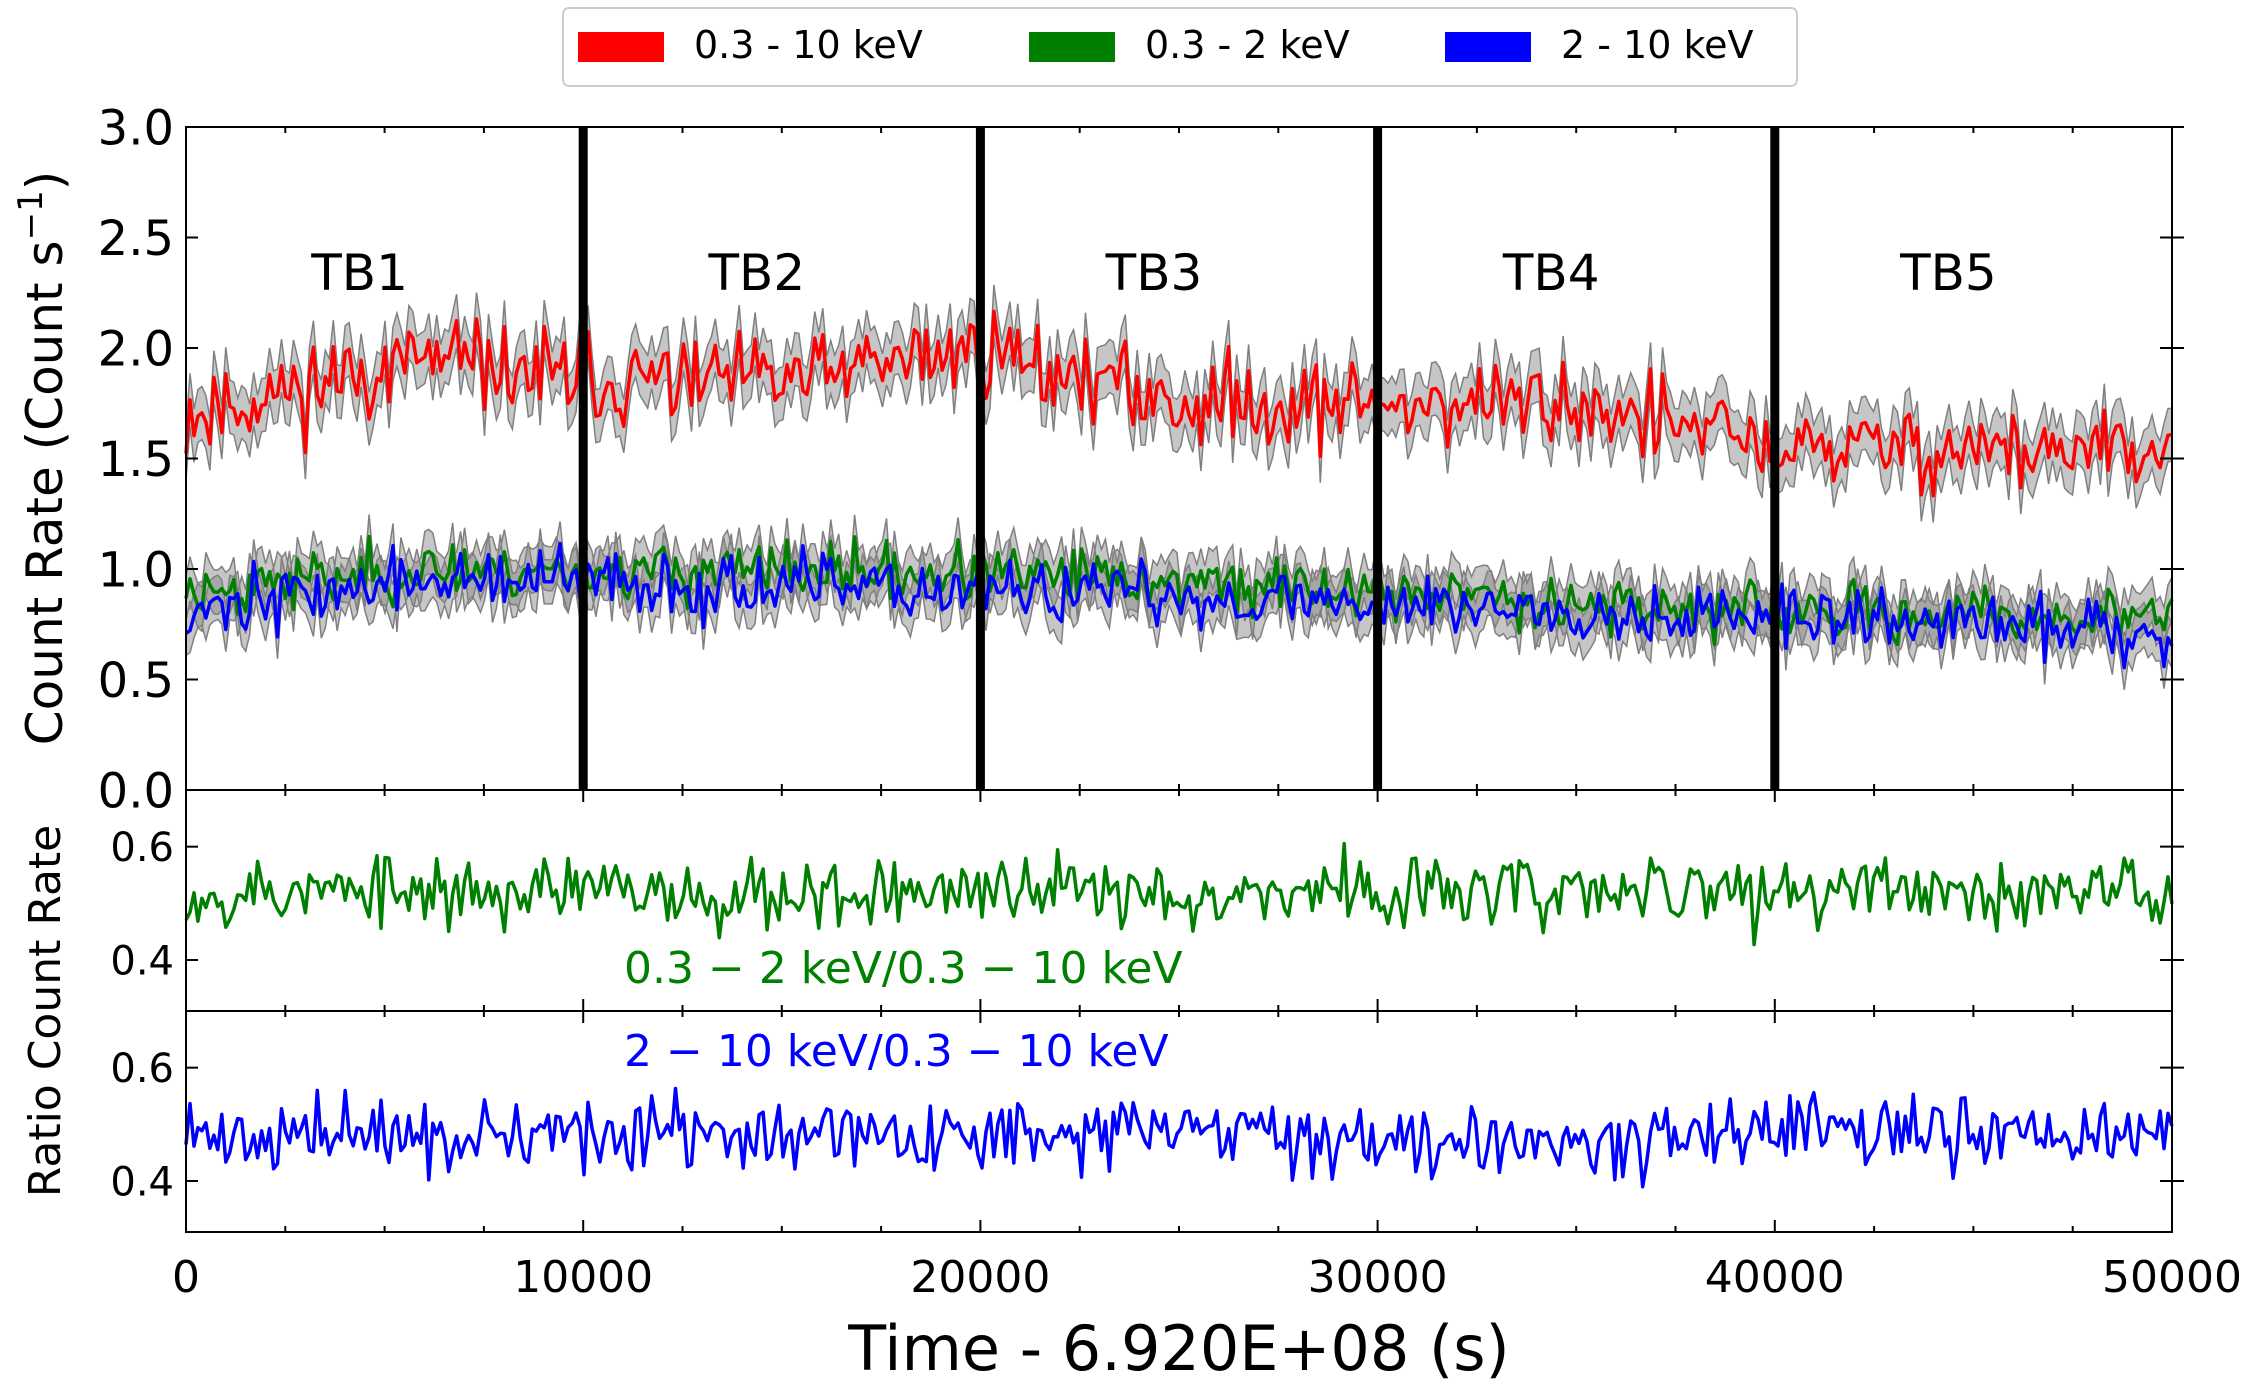 The width and height of the screenshot is (2263, 1386). What do you see at coordinates (45, 181) in the screenshot?
I see `ylabel-tail: )` at bounding box center [45, 181].